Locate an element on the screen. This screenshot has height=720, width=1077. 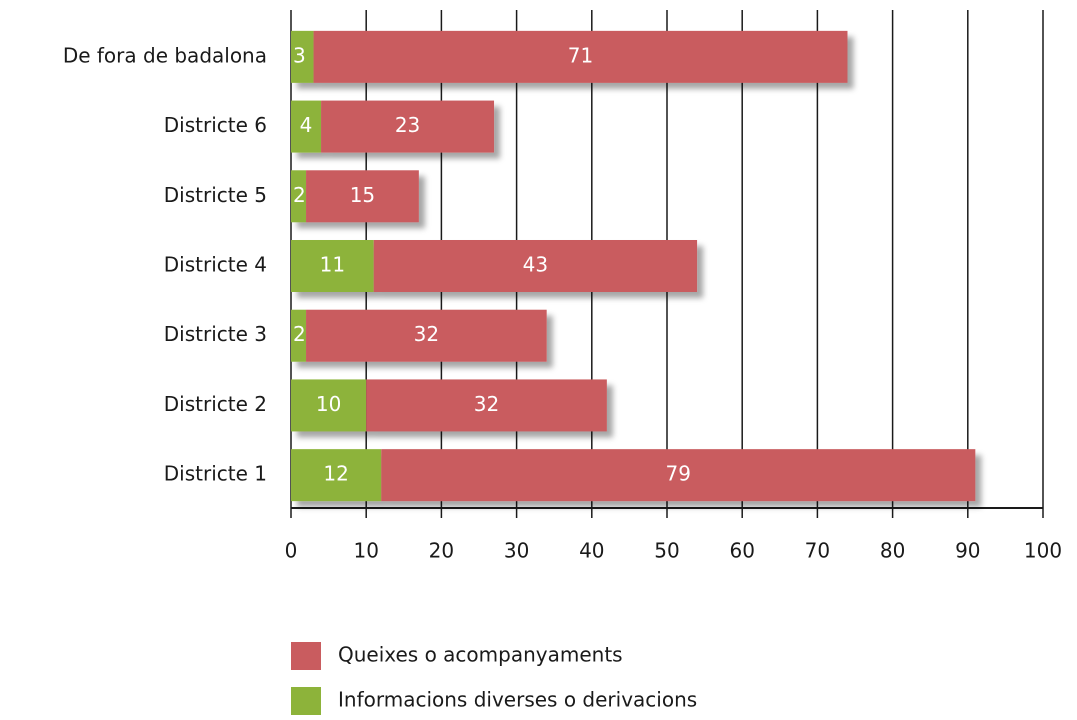
data-label: 79 is located at coordinates (678, 474).